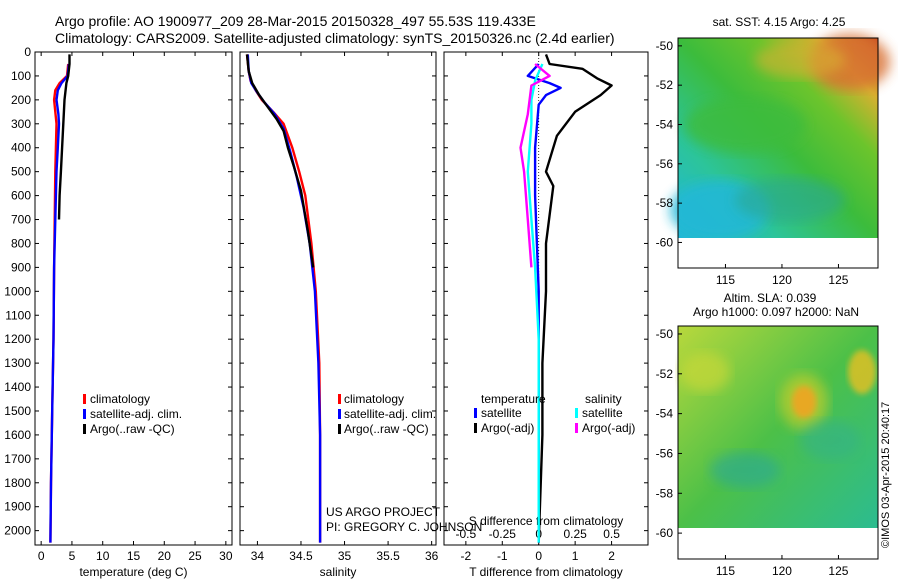 This screenshot has width=900, height=580. Describe the element at coordinates (21, 243) in the screenshot. I see `y-tick-label: 800` at that location.